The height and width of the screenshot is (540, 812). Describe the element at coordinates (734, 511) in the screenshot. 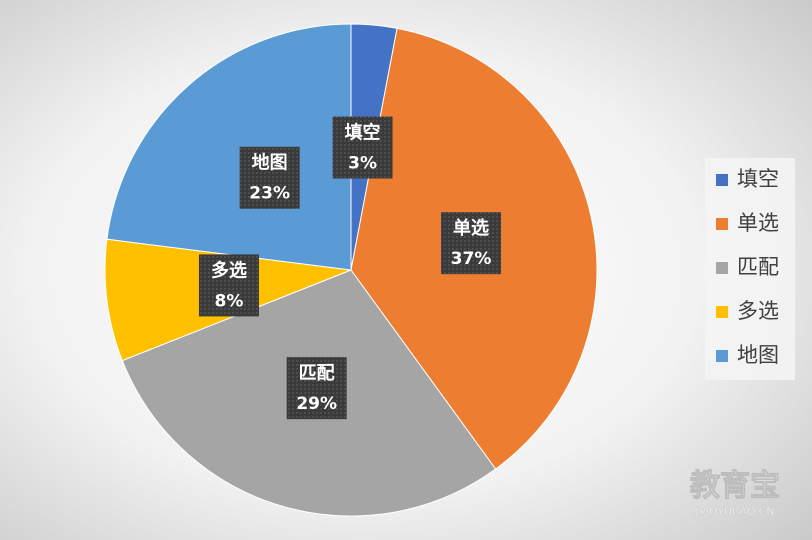

I see `watermark-url: JIAOYUBAO.CN` at that location.